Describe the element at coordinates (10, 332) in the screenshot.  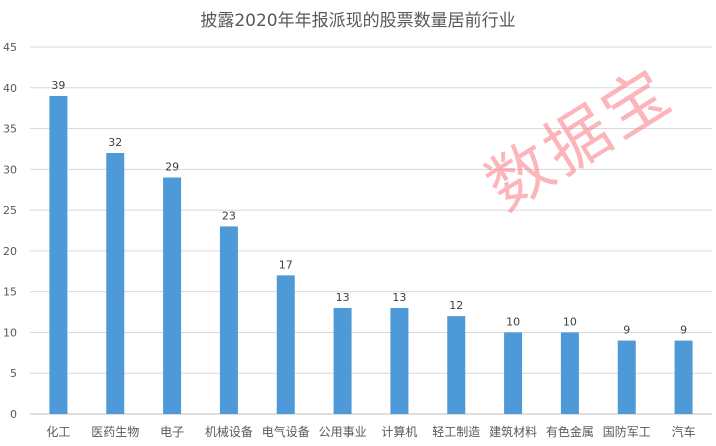
I see `y-tick-label: 10` at that location.